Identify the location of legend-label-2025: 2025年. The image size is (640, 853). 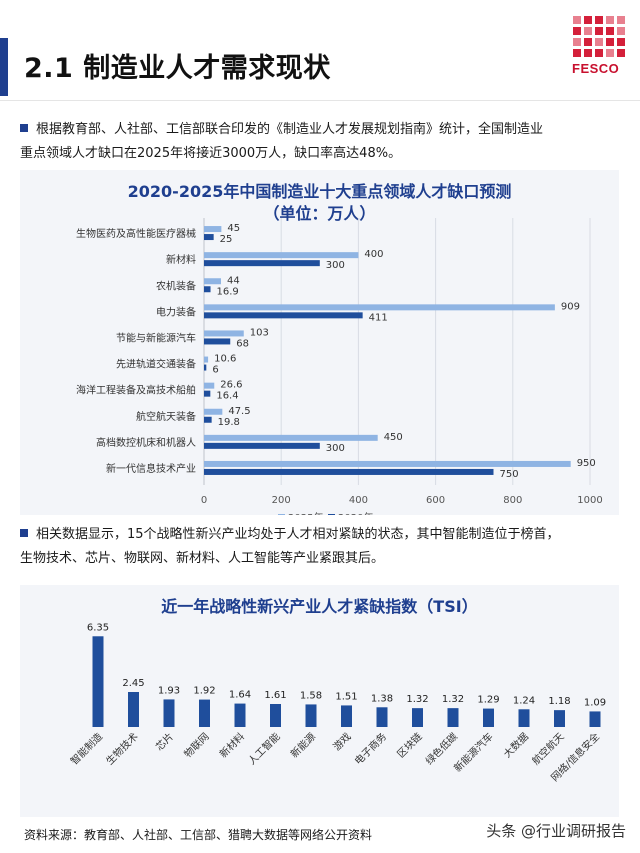
(305, 513).